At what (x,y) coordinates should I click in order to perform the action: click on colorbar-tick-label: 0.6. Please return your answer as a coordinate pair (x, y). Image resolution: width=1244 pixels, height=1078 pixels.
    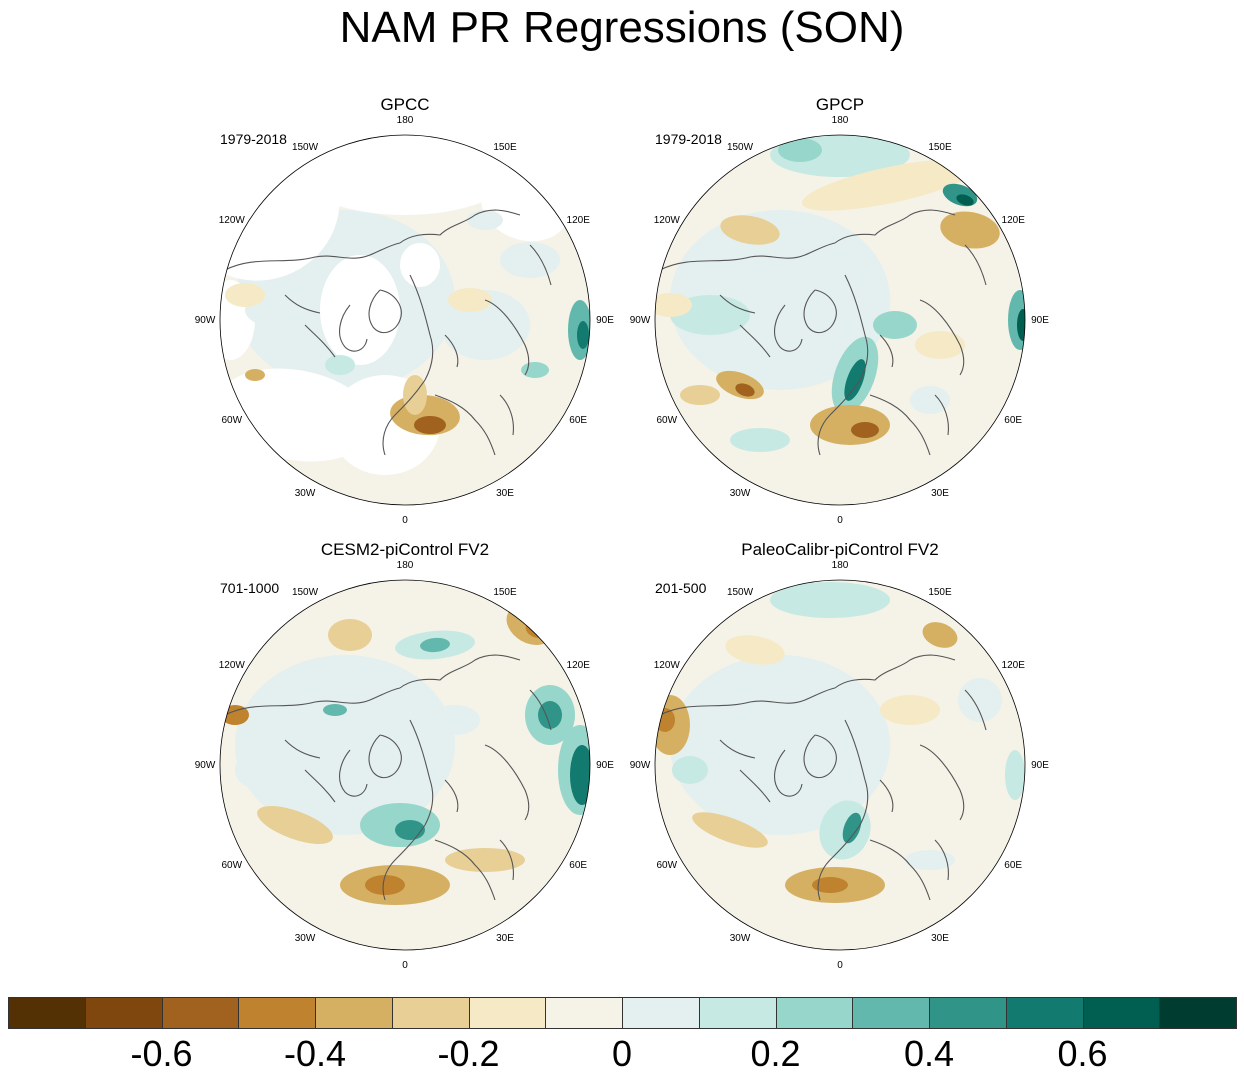
    Looking at the image, I should click on (1082, 1053).